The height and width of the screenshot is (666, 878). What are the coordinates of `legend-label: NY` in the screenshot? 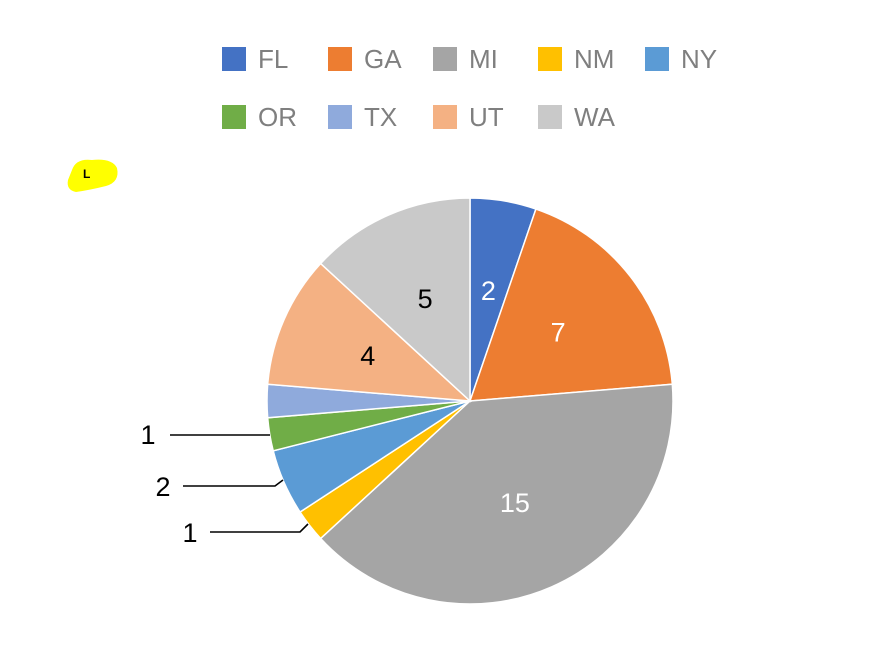 It's located at (699, 59).